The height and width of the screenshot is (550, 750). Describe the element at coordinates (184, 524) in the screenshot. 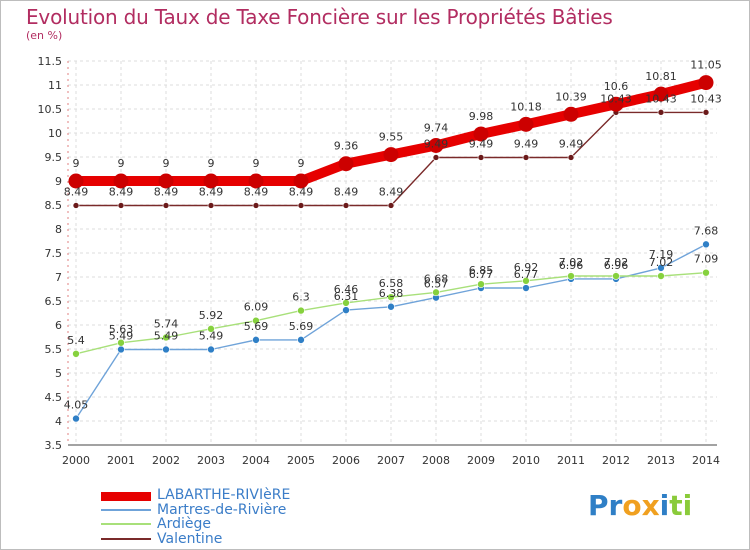

I see `legend-label-ardiege: Ardiège` at that location.